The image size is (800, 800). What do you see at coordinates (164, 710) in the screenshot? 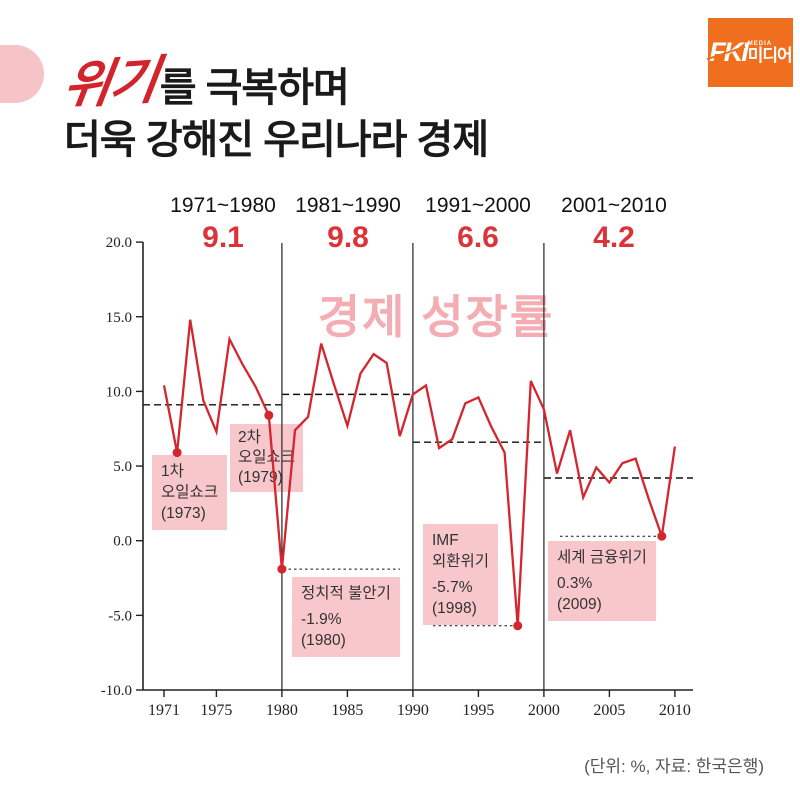
I see `x-tick-label: 1971` at bounding box center [164, 710].